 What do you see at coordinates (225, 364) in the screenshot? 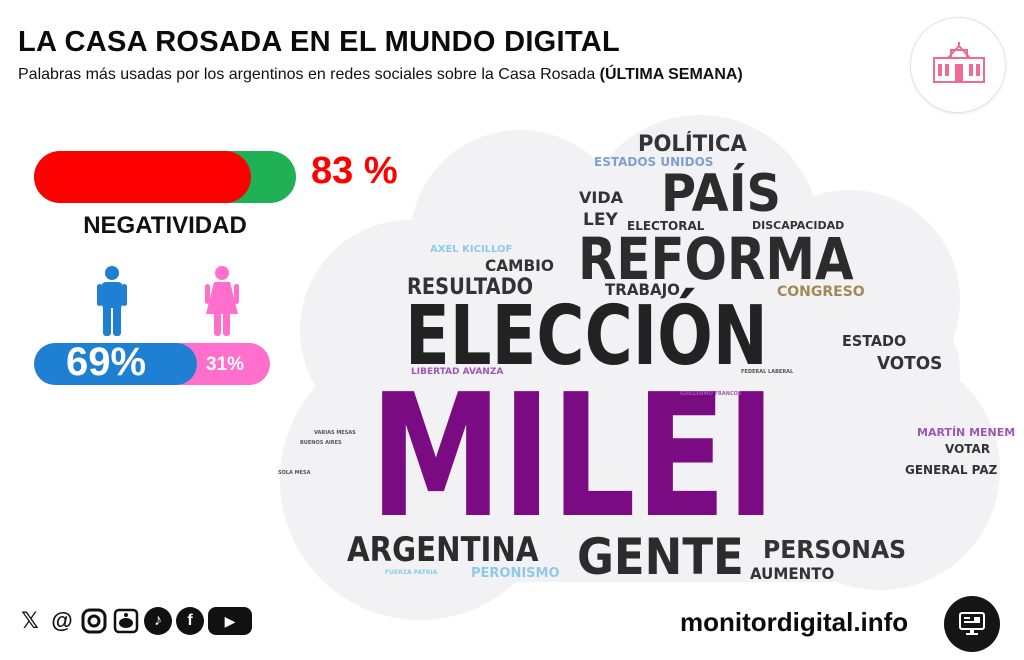
I see `female-percentage: 31%` at bounding box center [225, 364].